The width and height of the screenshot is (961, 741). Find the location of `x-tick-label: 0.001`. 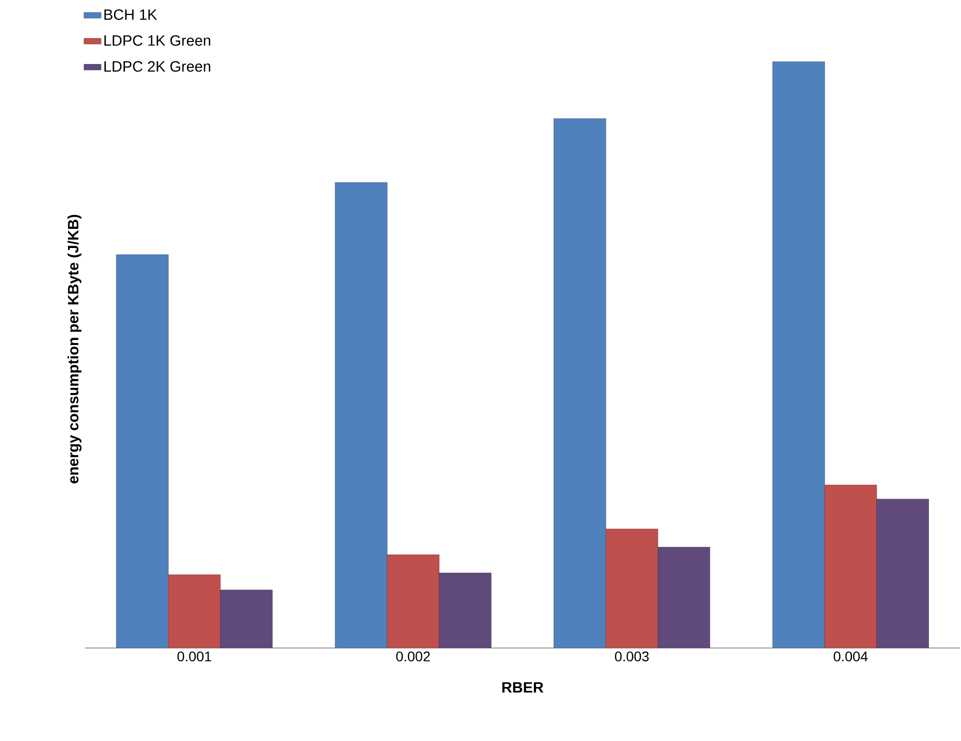

x-tick-label: 0.001 is located at coordinates (194, 657).